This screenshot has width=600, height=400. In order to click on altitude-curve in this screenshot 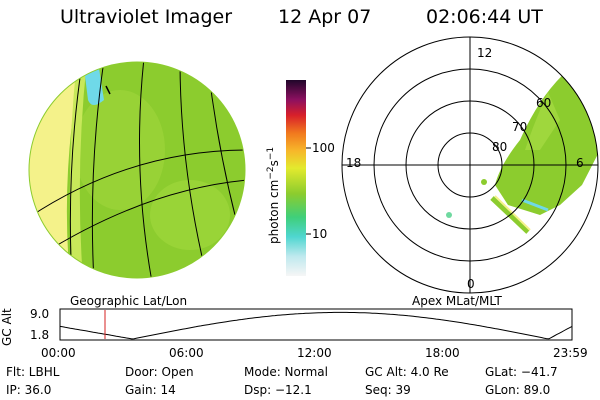, I will do `click(316, 325)`.